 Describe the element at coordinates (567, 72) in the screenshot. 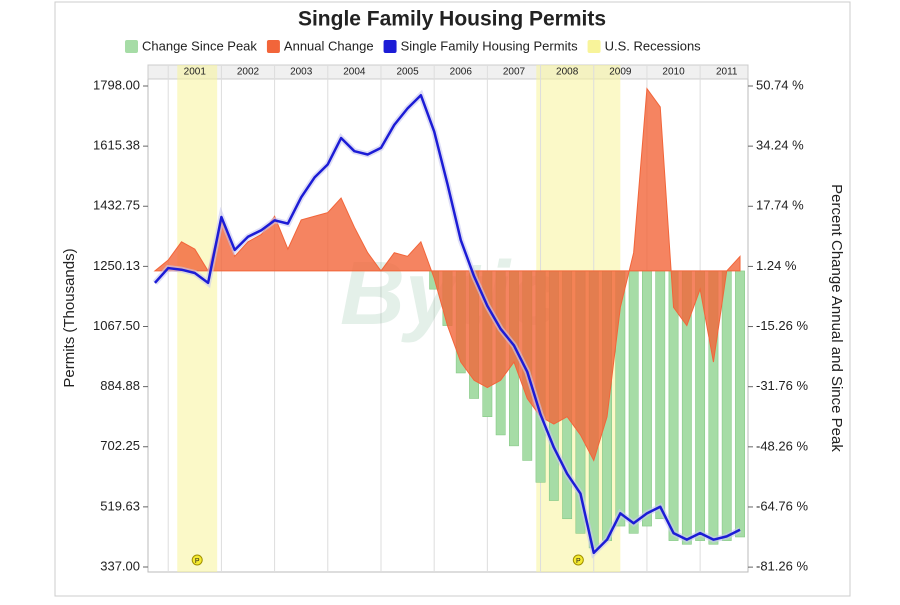

I see `x-tick-label: 2008` at that location.